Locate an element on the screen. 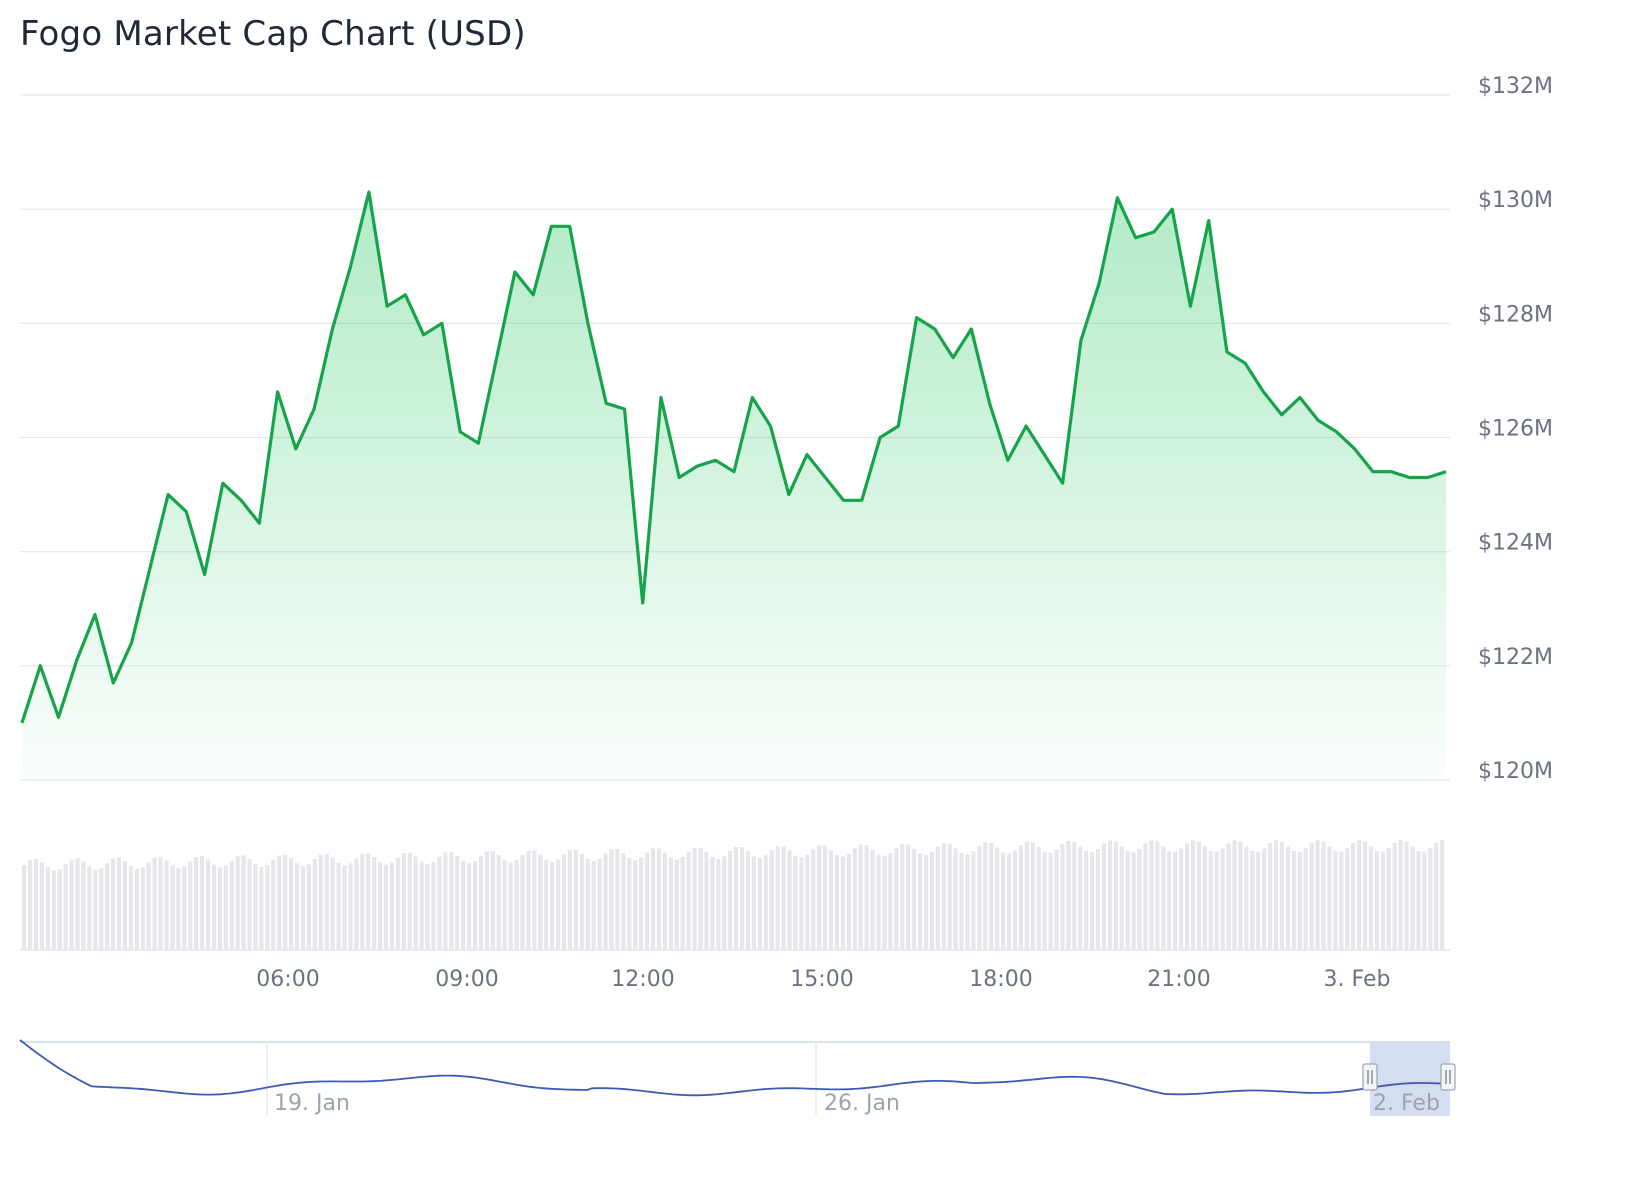 This screenshot has height=1200, width=1644. y-tick-label: $130M is located at coordinates (1515, 200).